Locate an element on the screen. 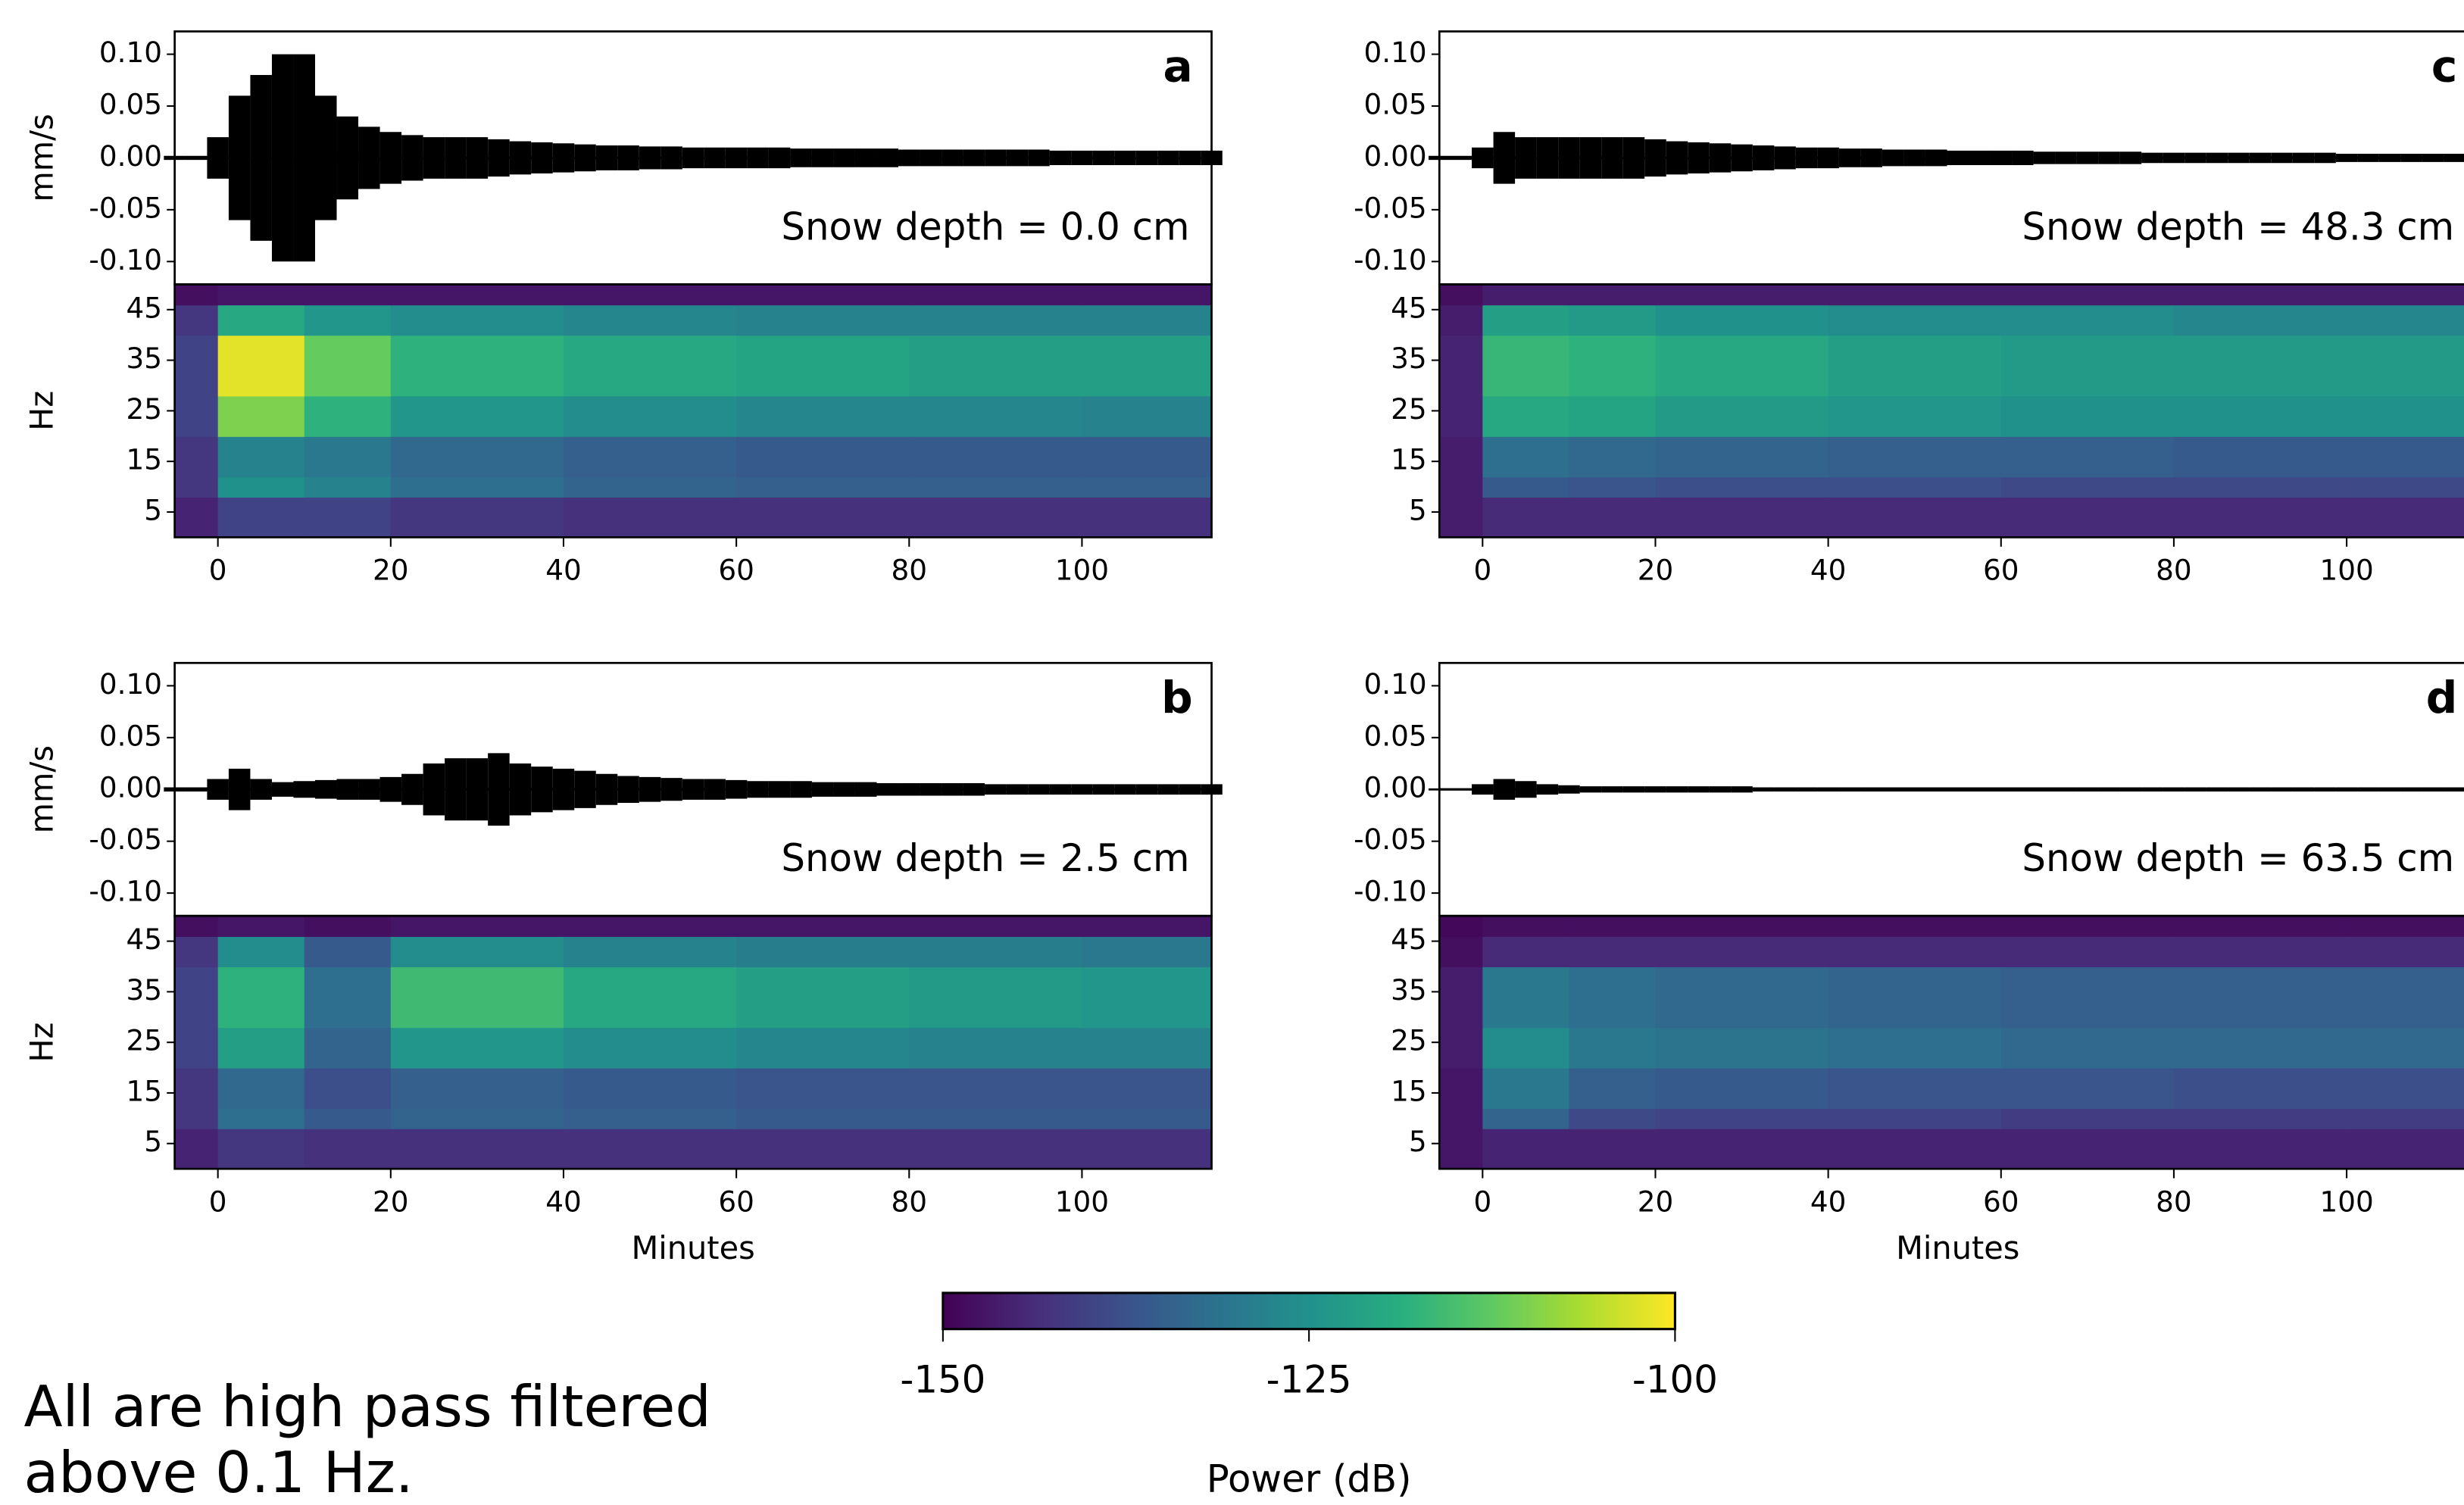 The height and width of the screenshot is (1505, 2464). x-tick-label: 40 is located at coordinates (1828, 569).